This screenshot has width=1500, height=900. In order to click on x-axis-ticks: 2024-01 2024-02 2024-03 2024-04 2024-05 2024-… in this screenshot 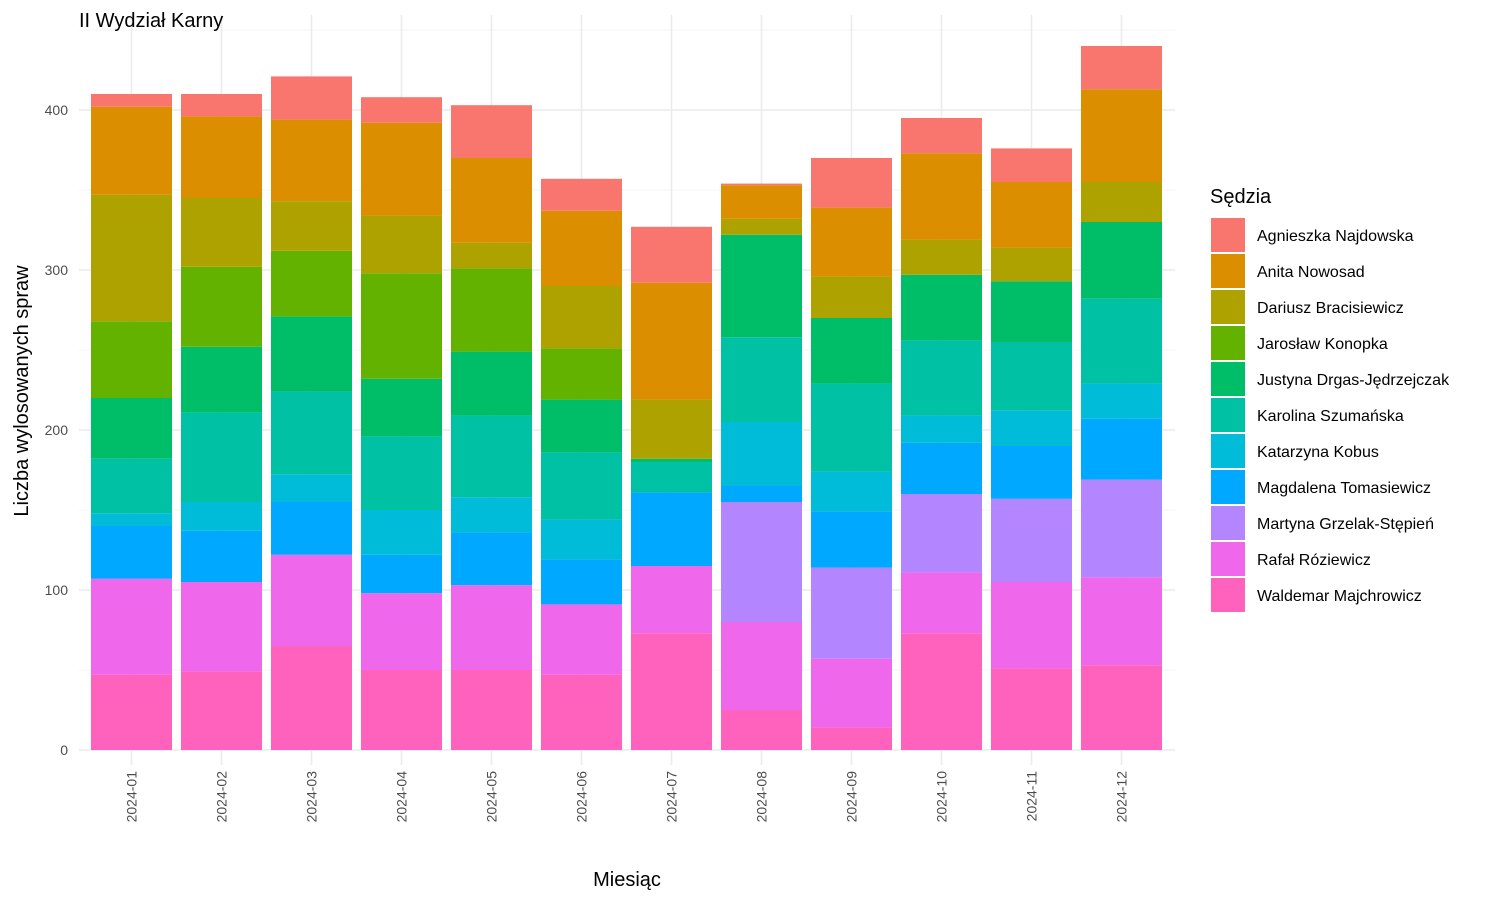, I will do `click(627, 797)`.